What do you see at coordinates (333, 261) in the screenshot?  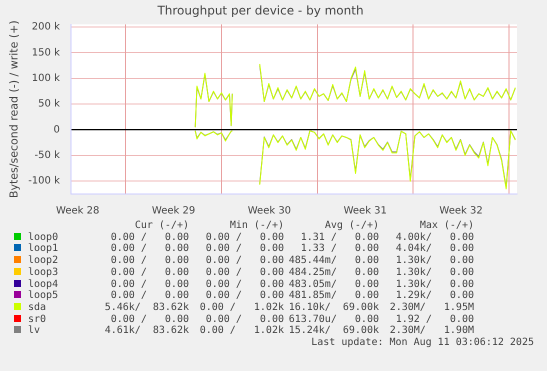 I see `text: 485.44m/ 0.00` at bounding box center [333, 261].